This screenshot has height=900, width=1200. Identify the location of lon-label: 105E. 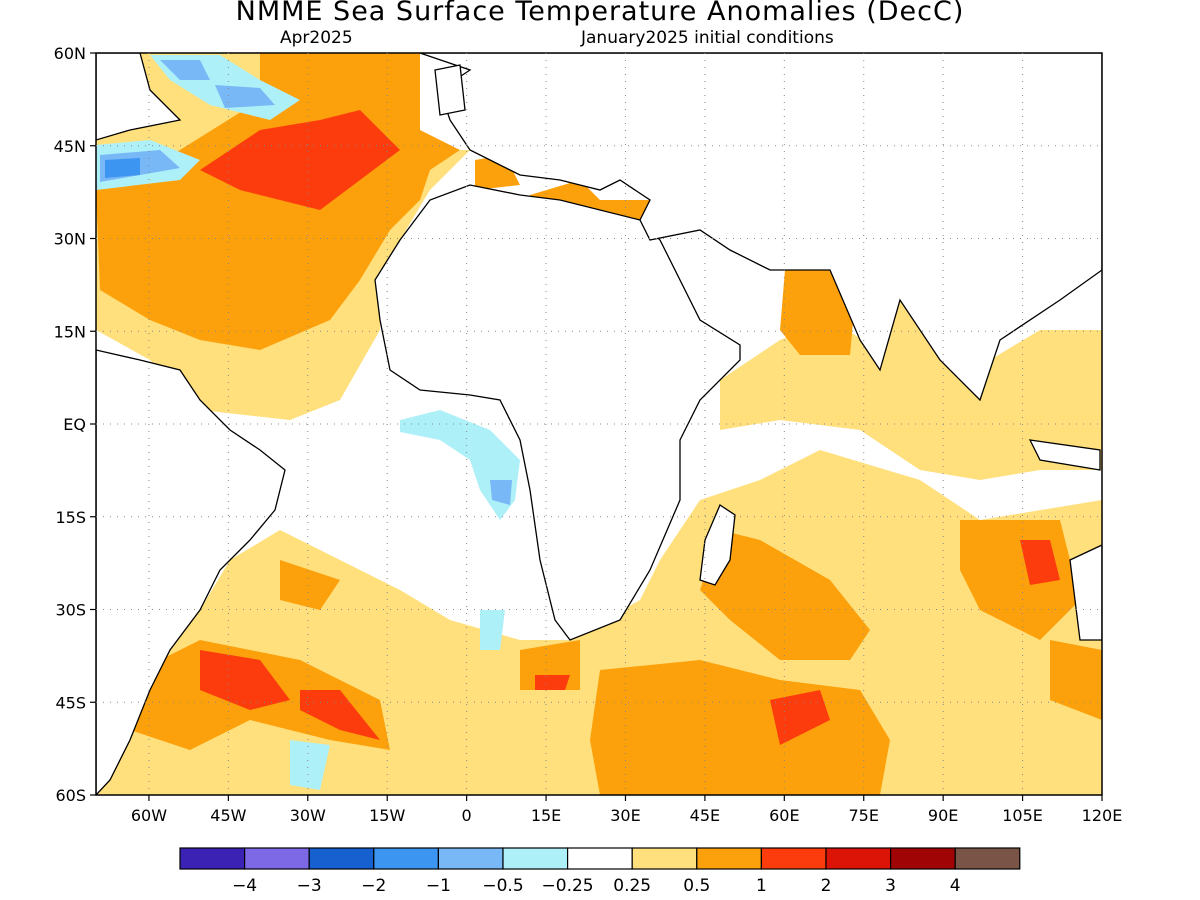
(1022, 815).